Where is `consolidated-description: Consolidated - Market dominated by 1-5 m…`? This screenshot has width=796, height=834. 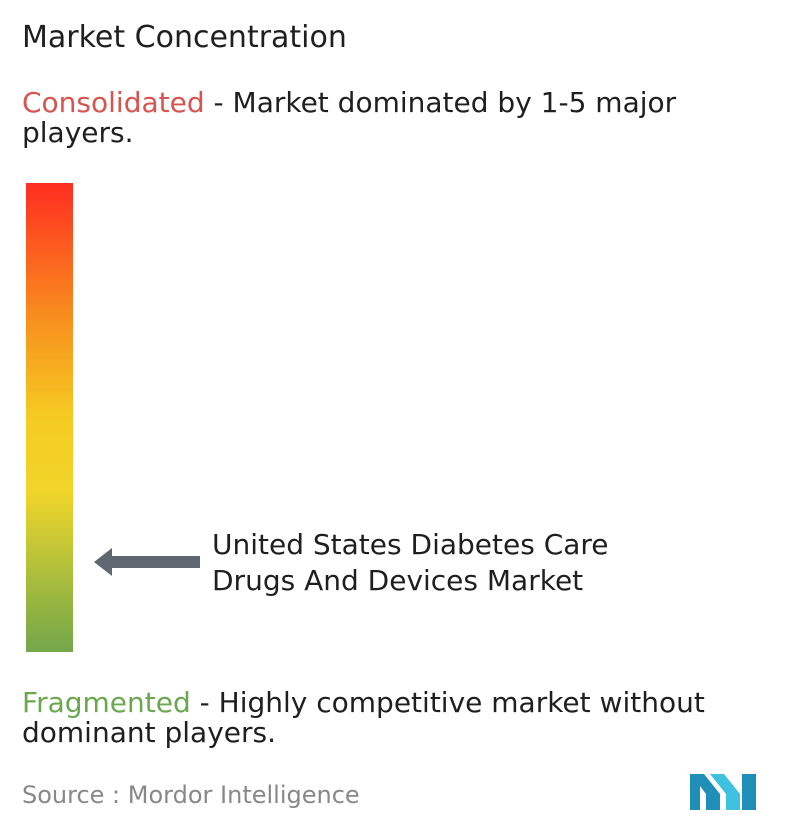 consolidated-description: Consolidated - Market dominated by 1-5 m… is located at coordinates (407, 118).